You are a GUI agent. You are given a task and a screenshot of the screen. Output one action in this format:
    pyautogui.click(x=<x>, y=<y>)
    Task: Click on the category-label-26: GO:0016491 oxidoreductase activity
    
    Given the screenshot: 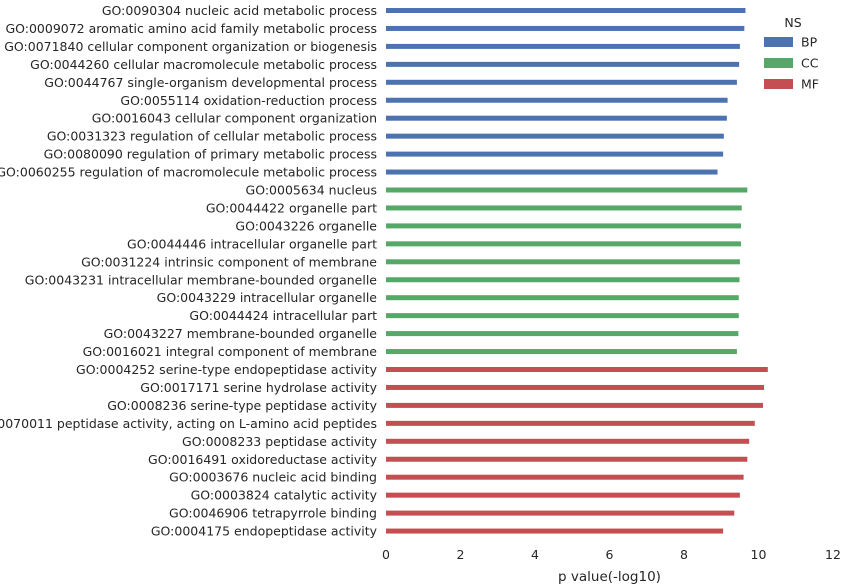 What is the action you would take?
    pyautogui.click(x=263, y=459)
    